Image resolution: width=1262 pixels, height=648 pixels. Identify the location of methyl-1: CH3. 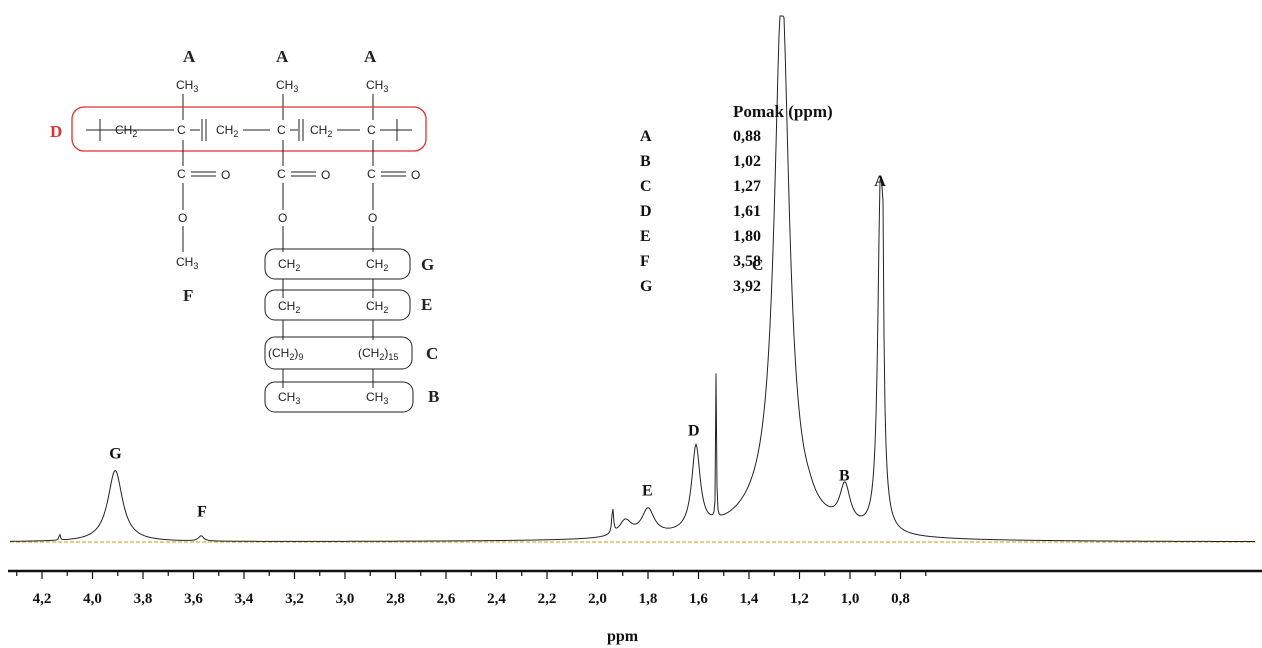
(187, 86).